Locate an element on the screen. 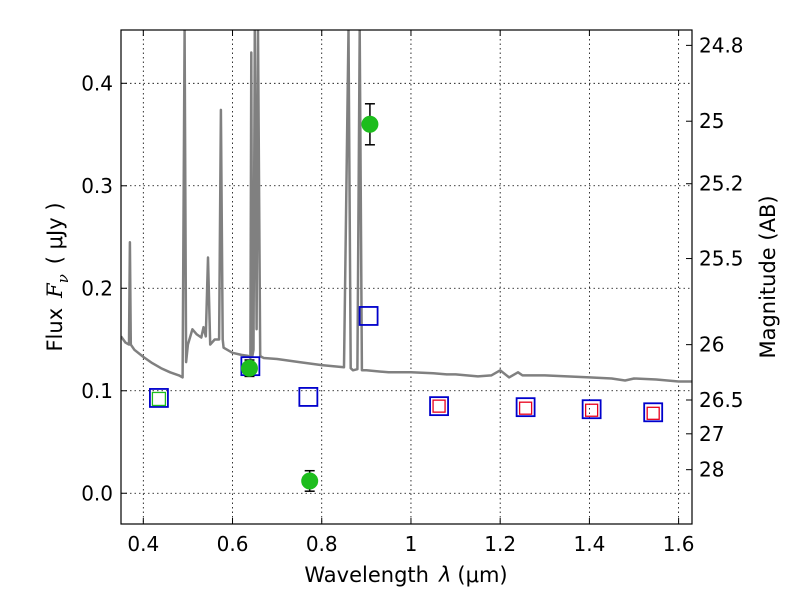 This screenshot has width=800, height=600. y2-tick-label: 25.5 is located at coordinates (721, 259).